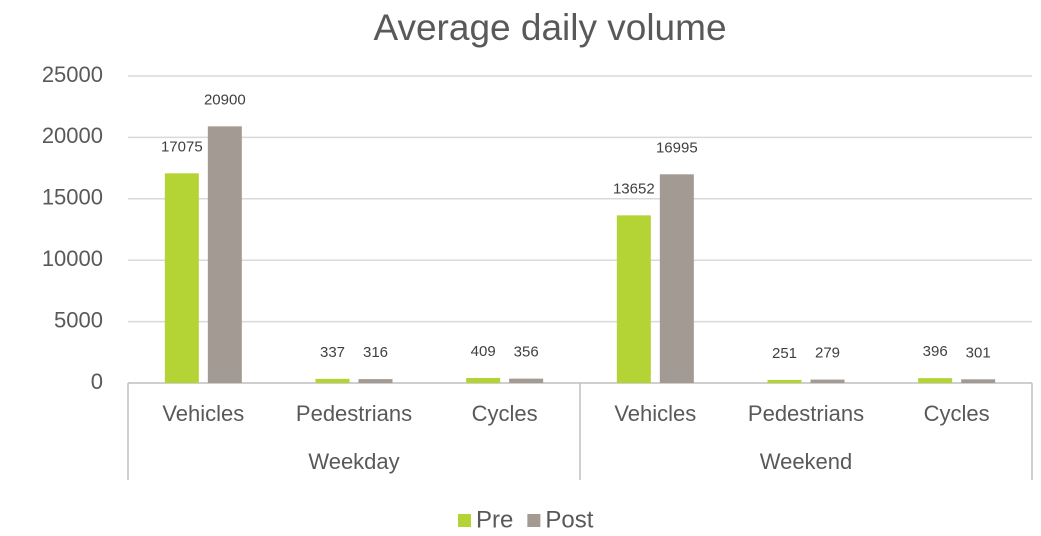 This screenshot has width=1041, height=536. What do you see at coordinates (978, 352) in the screenshot?
I see `data-label: 301` at bounding box center [978, 352].